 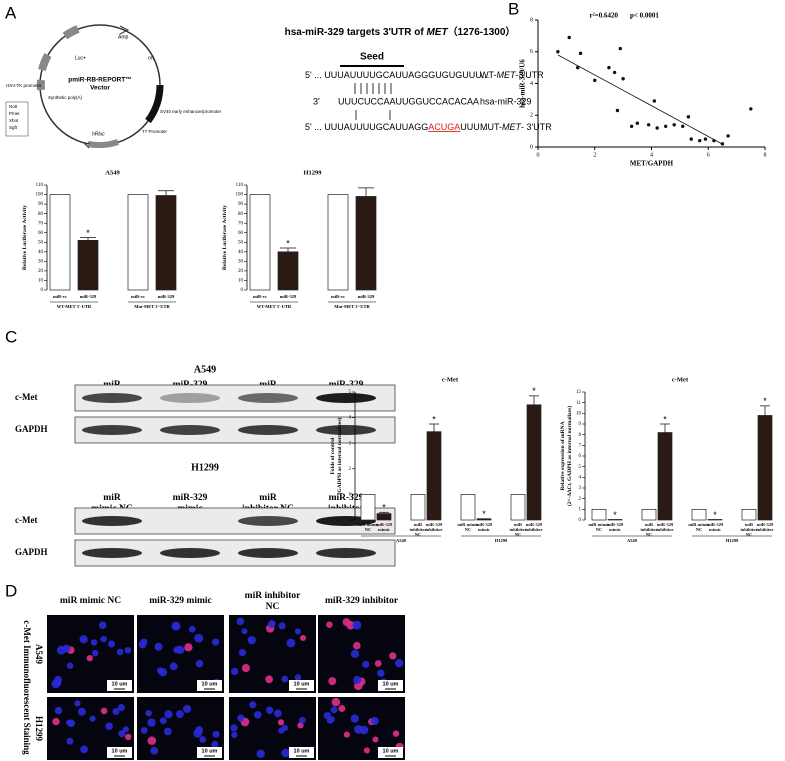 I want to click on mir-name: hsa-miR-329, so click(x=506, y=101).